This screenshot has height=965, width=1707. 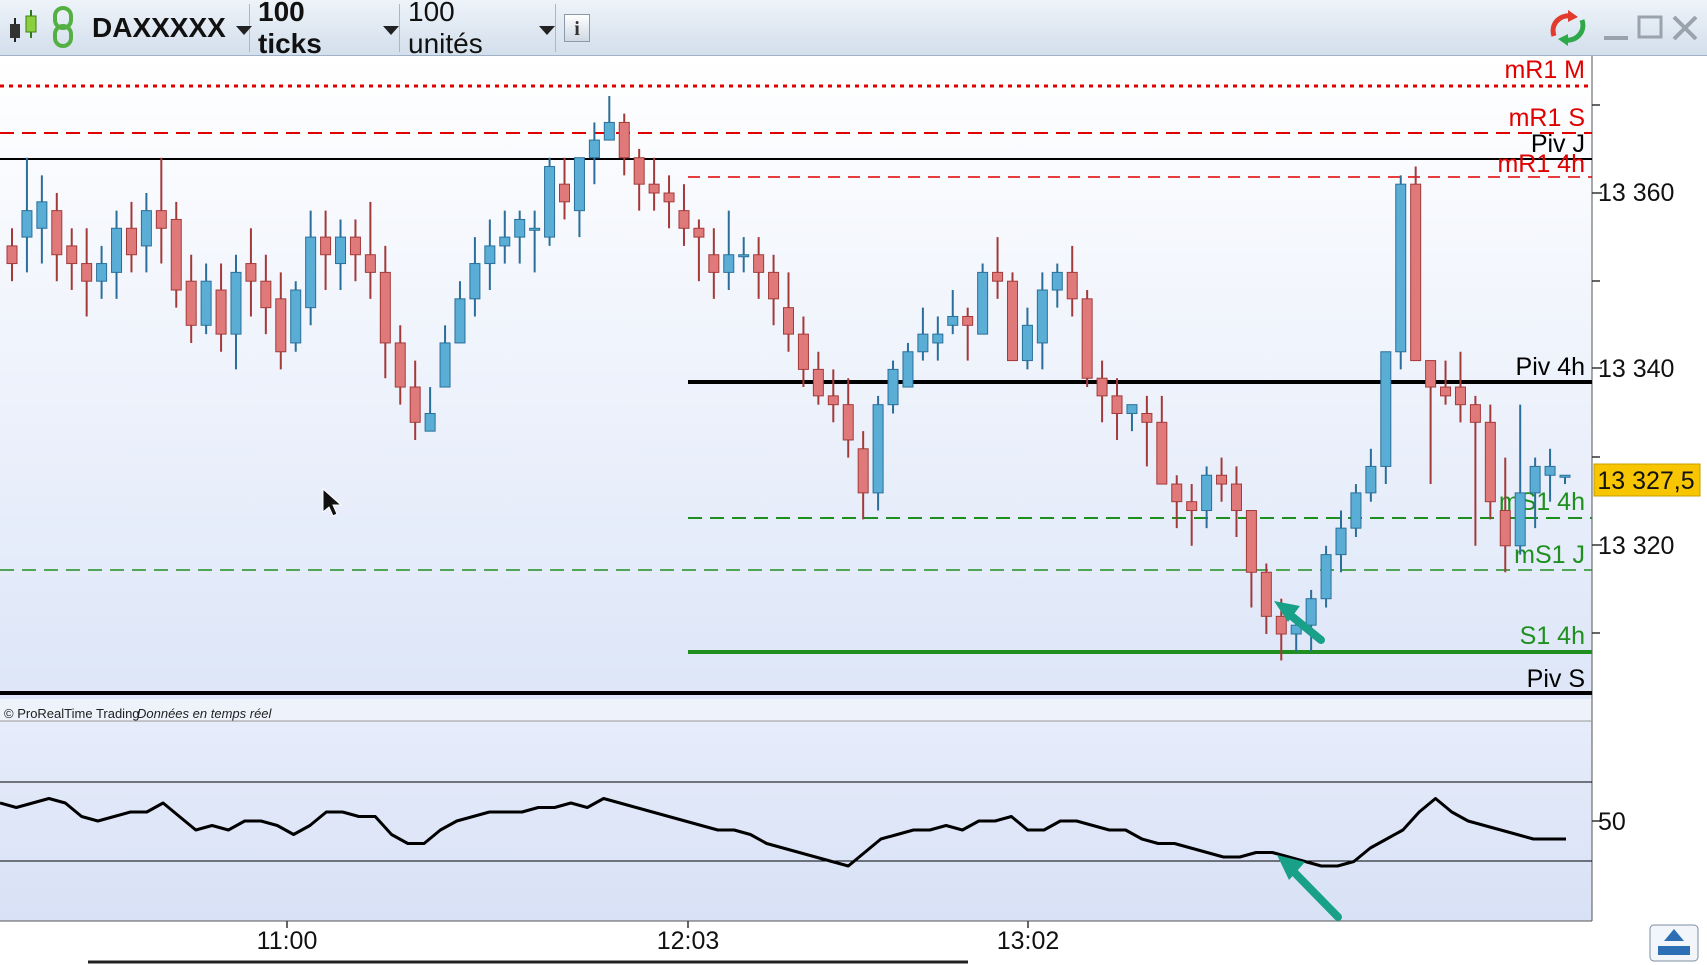 What do you see at coordinates (1541, 164) in the screenshot?
I see `level-label-mR1-4h: mR1 4h` at bounding box center [1541, 164].